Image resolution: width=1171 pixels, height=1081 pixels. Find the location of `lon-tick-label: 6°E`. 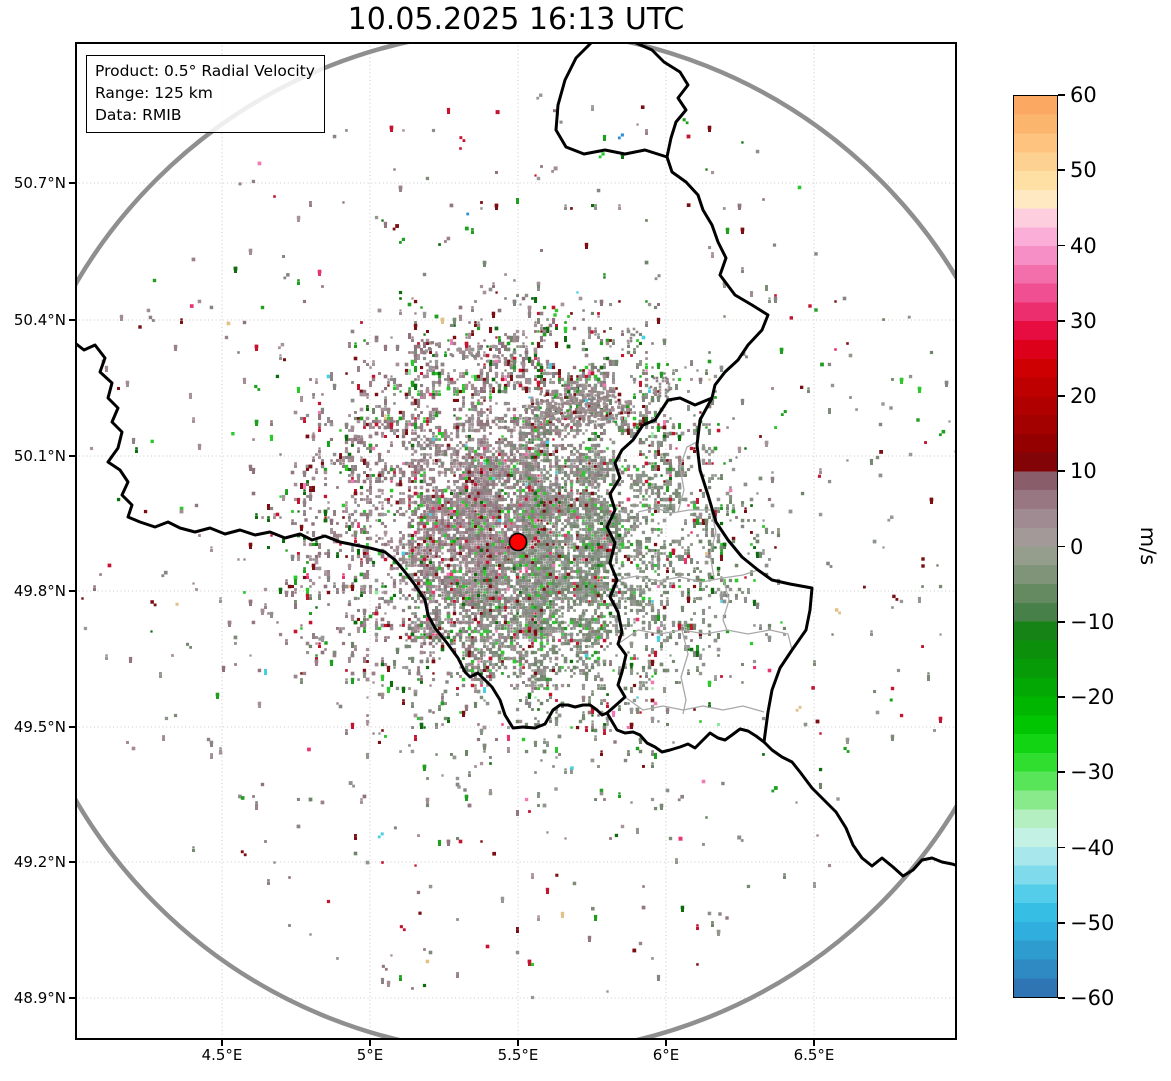

lon-tick-label: 6°E is located at coordinates (666, 1055).